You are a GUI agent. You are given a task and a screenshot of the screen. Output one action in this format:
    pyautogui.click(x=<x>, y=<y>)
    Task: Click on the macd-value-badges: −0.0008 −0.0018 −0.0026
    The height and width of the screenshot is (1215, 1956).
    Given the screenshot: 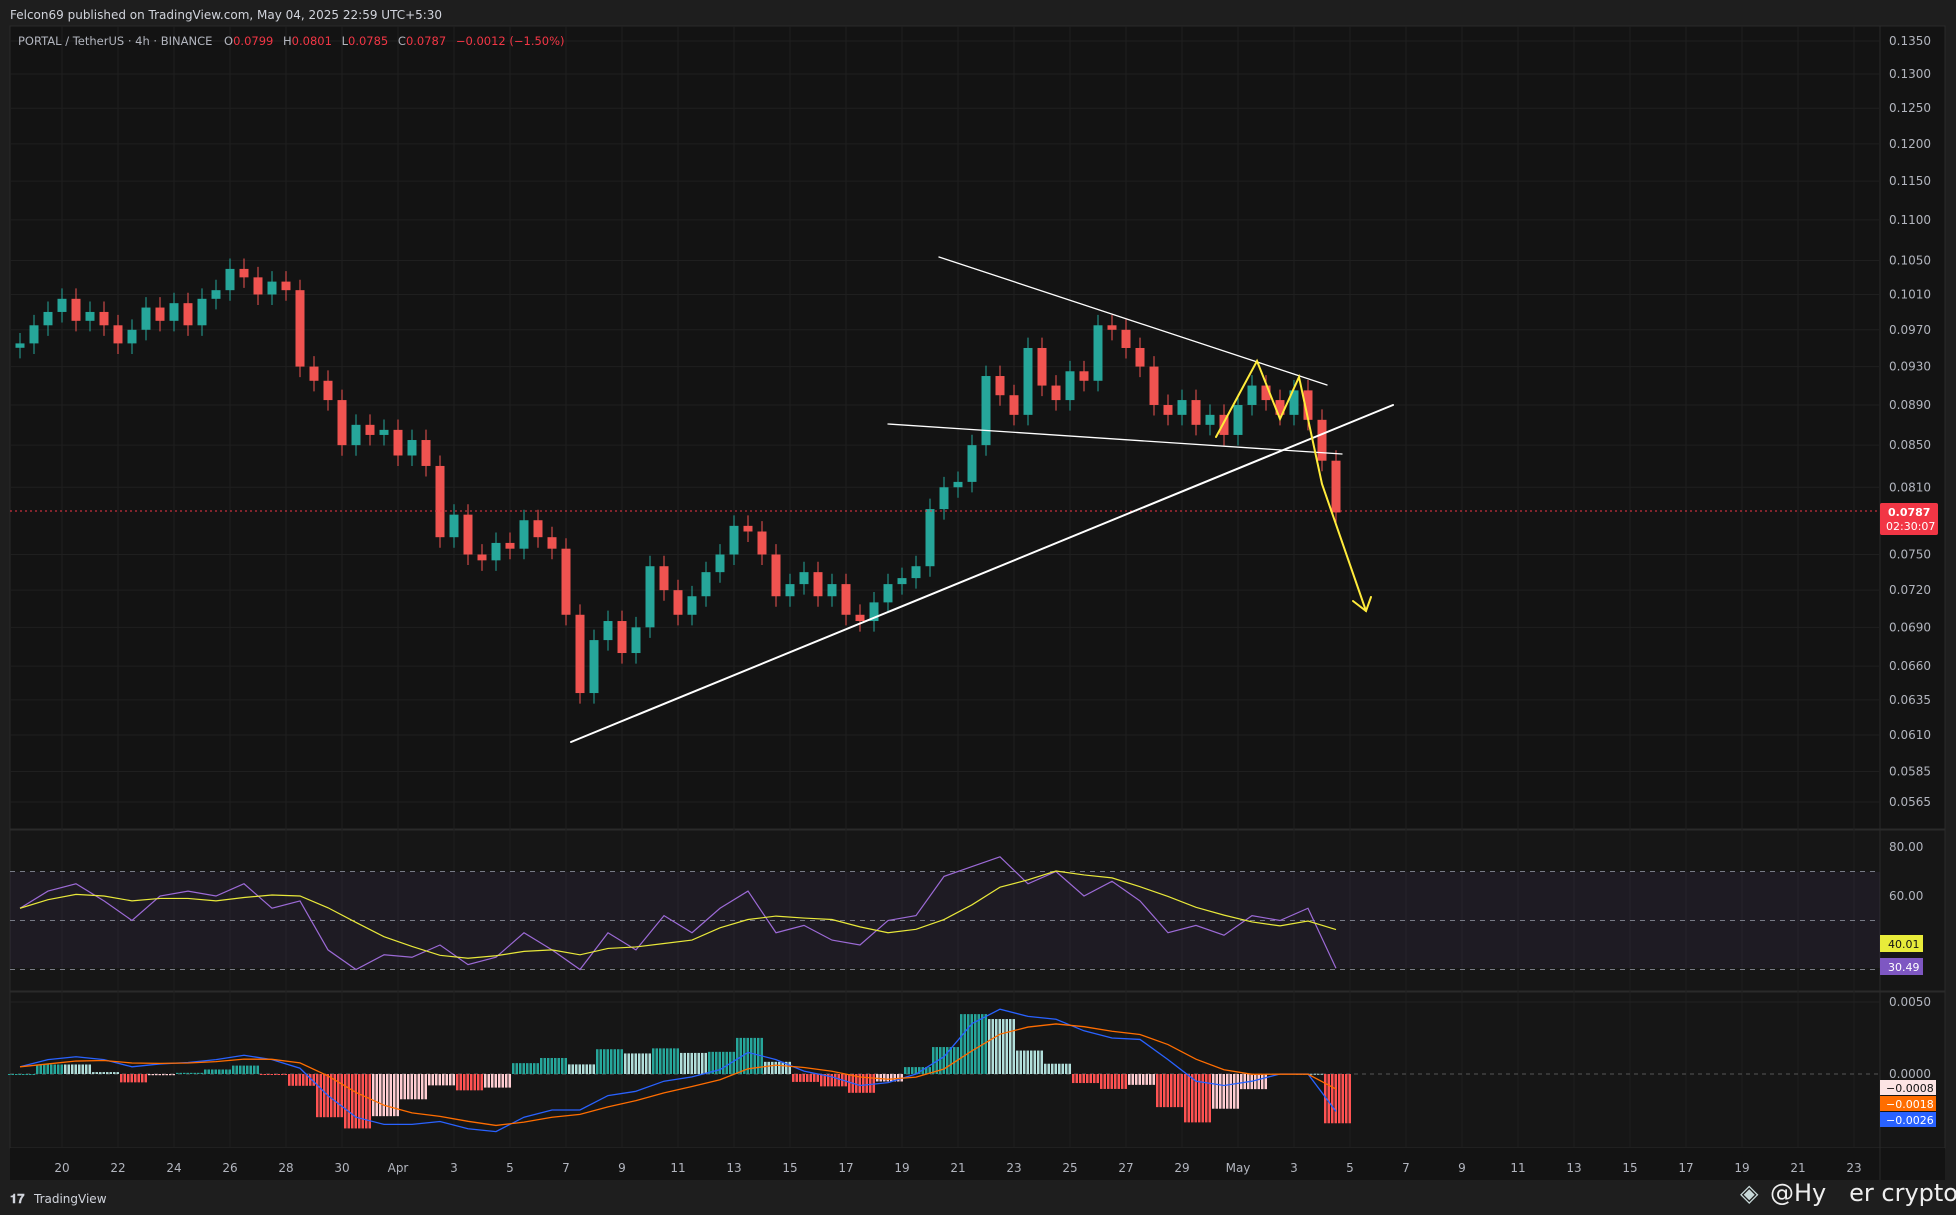 What is the action you would take?
    pyautogui.click(x=1908, y=1103)
    